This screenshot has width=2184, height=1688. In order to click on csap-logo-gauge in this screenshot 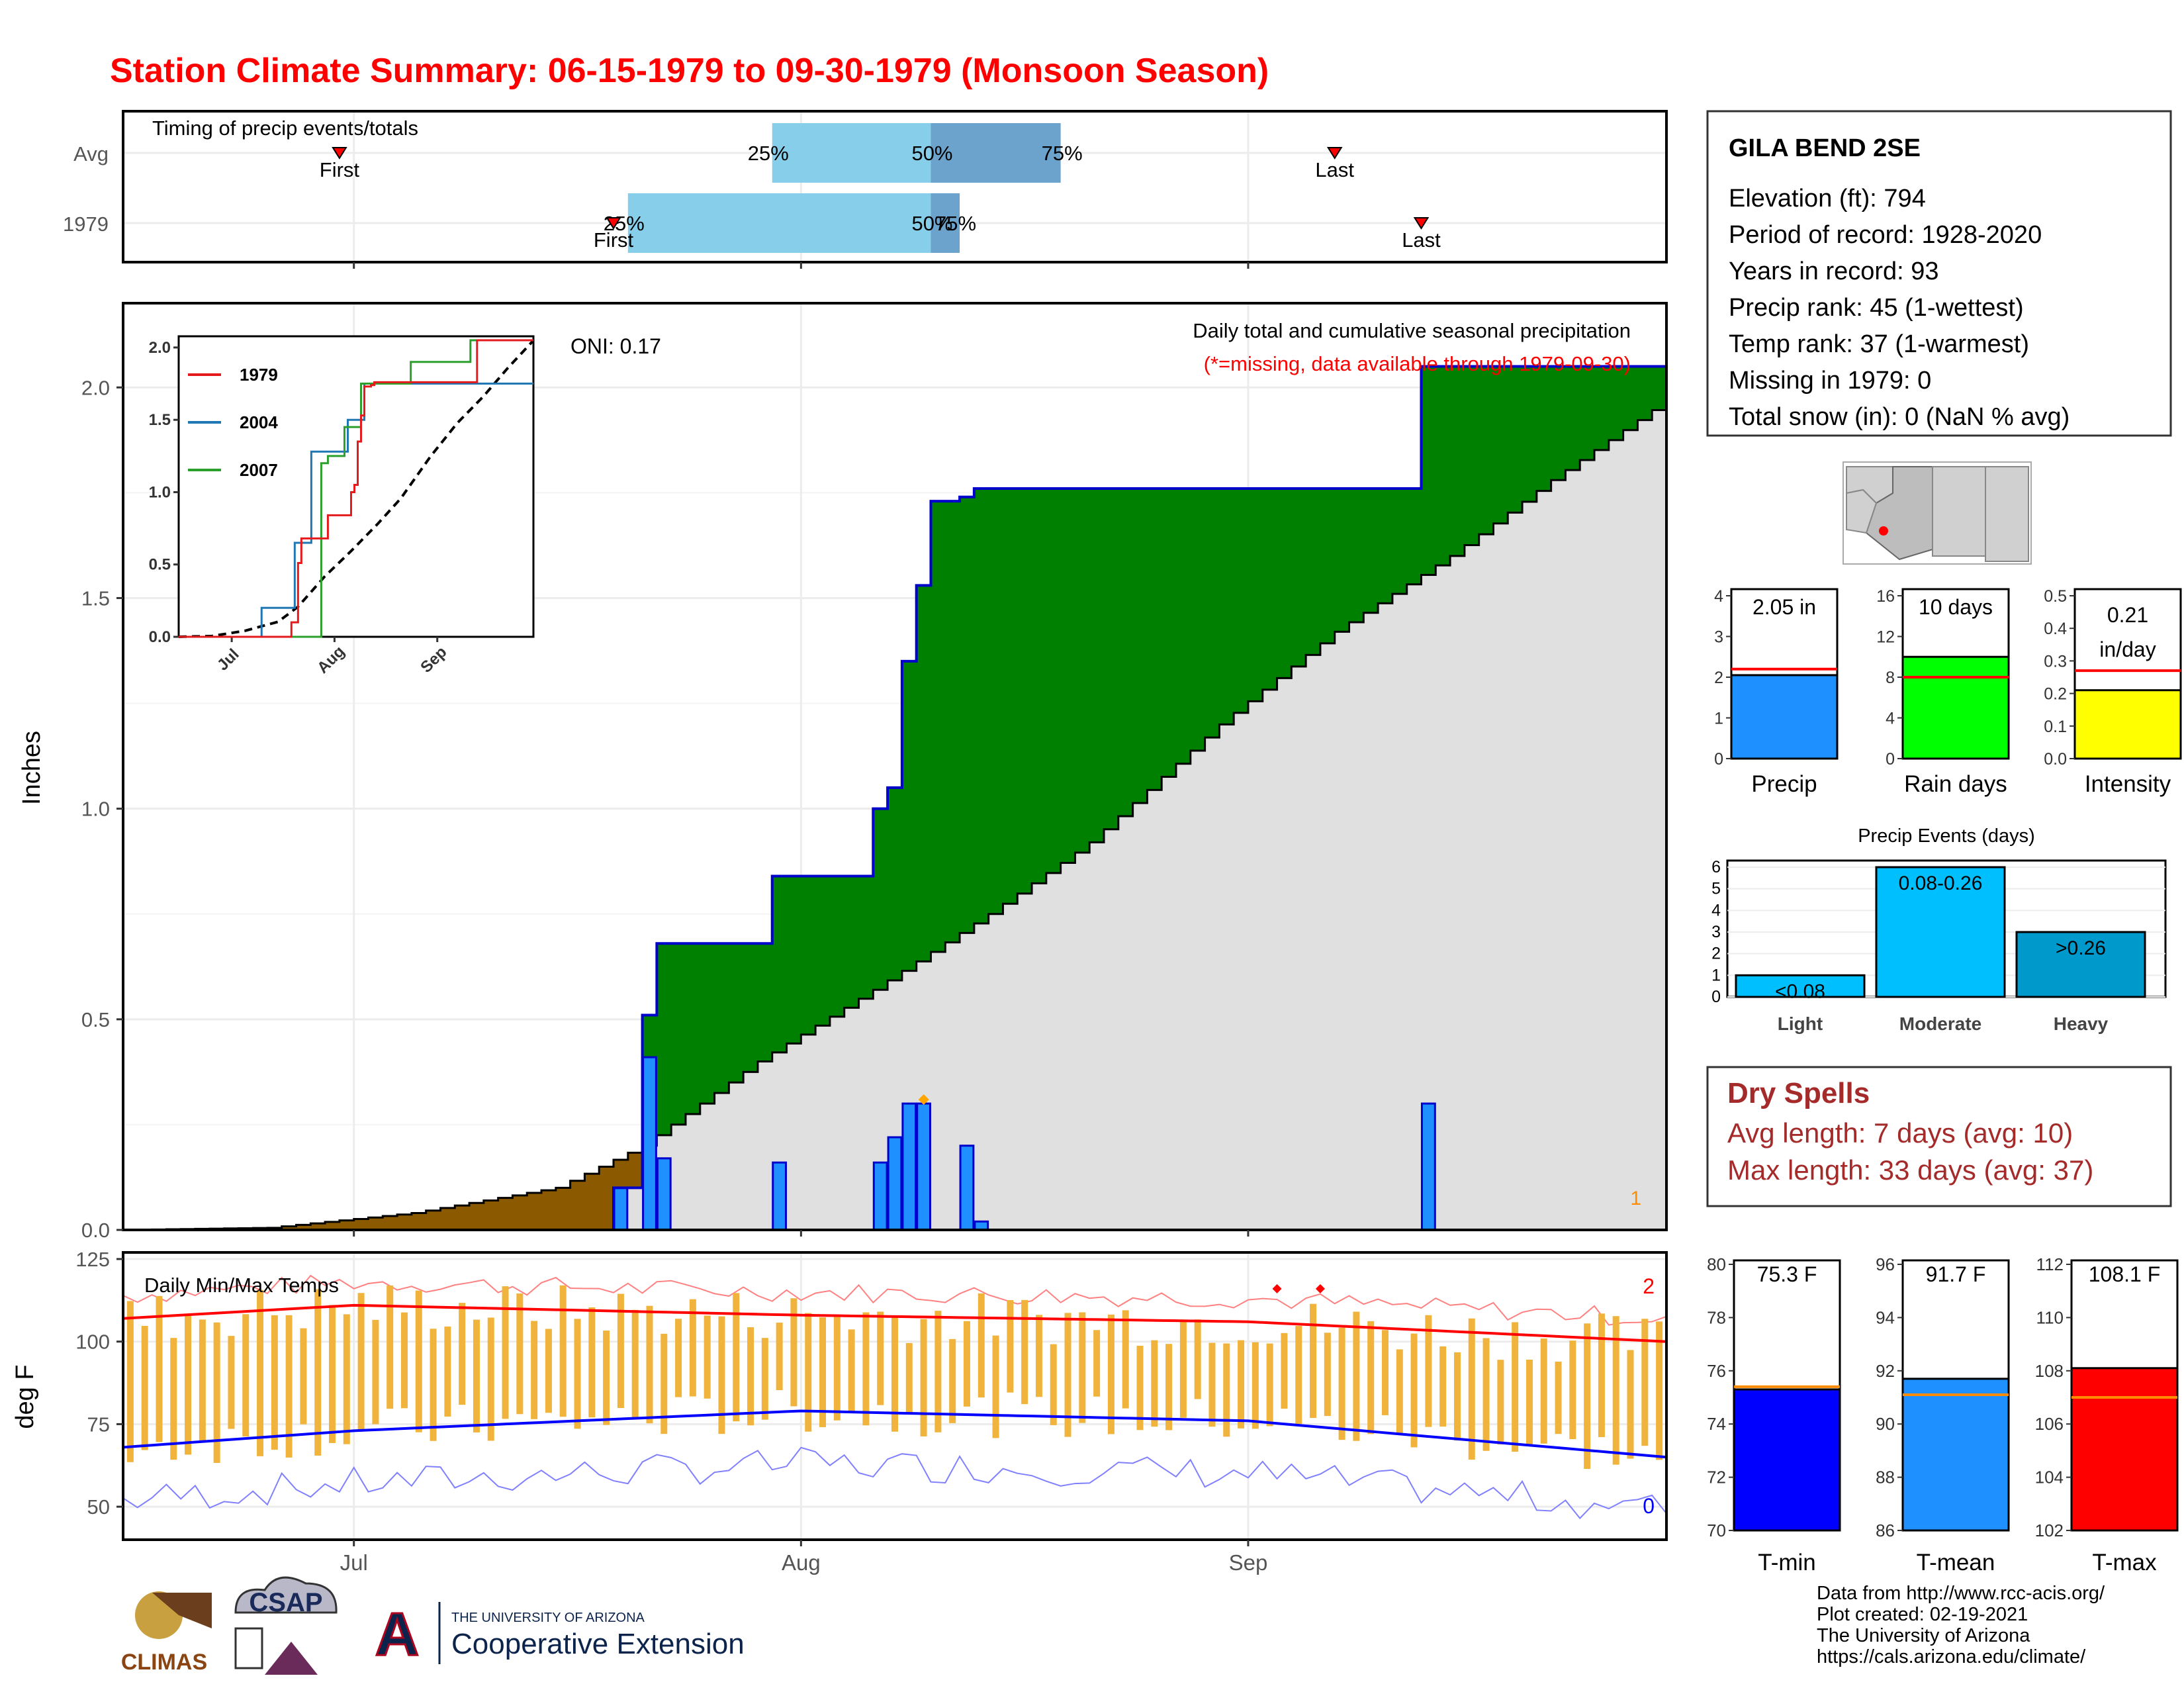, I will do `click(248, 1648)`.